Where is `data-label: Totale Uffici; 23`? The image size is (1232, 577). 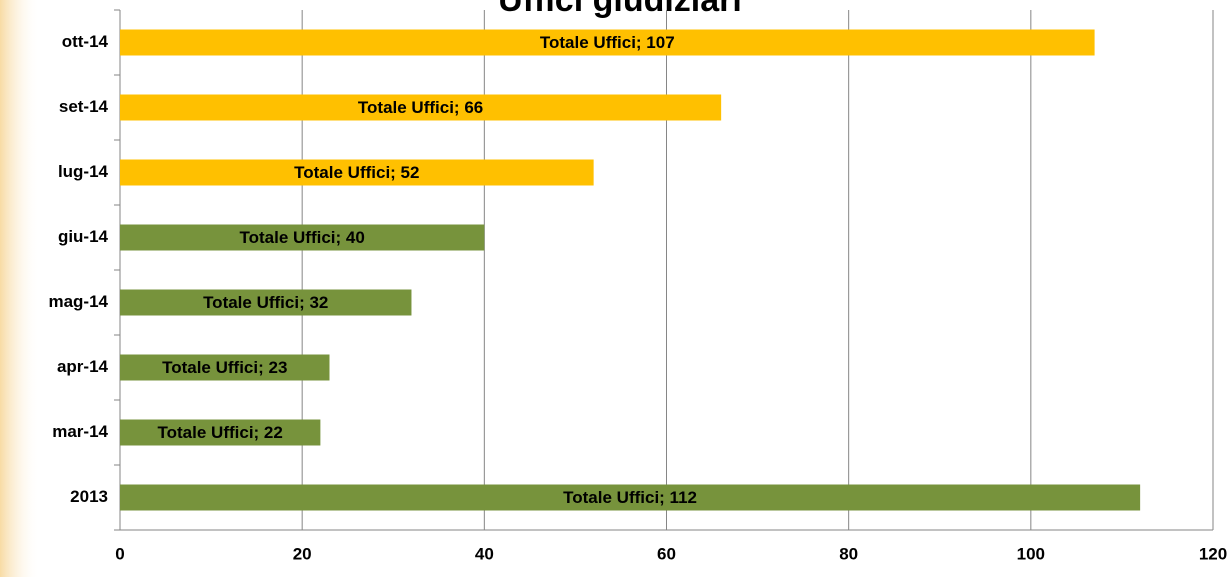
data-label: Totale Uffici; 23 is located at coordinates (224, 367).